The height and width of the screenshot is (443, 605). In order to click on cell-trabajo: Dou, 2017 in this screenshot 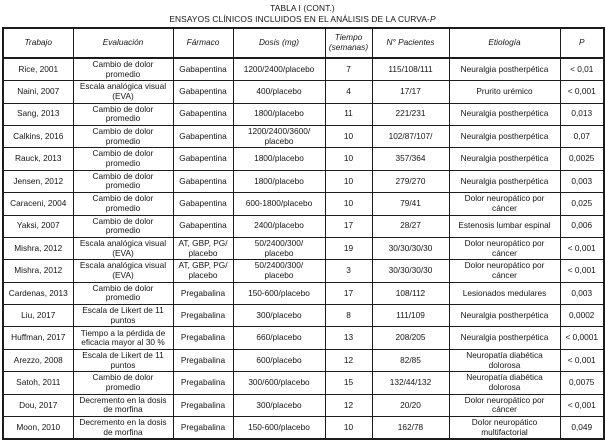, I will do `click(38, 405)`.